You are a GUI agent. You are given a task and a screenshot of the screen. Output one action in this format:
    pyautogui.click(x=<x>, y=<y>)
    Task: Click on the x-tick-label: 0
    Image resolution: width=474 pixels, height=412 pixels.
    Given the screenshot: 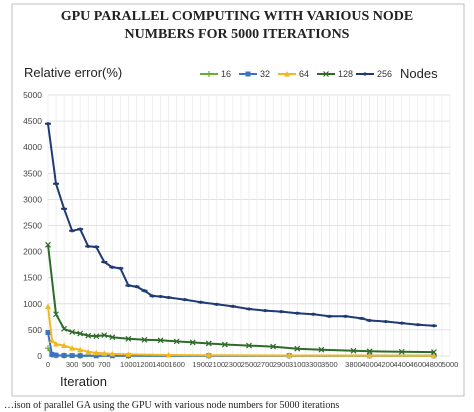 What is the action you would take?
    pyautogui.click(x=48, y=364)
    